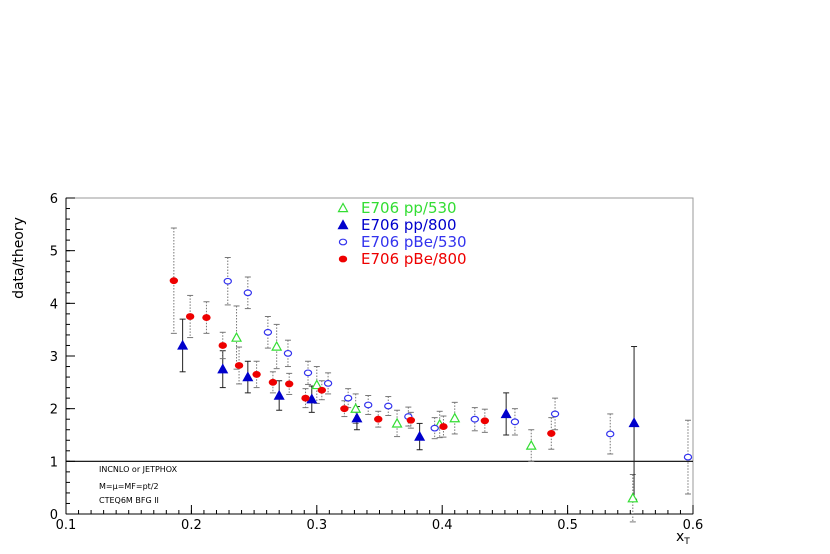 The height and width of the screenshot is (554, 830). What do you see at coordinates (54, 462) in the screenshot?
I see `y-tick-label: 1` at bounding box center [54, 462].